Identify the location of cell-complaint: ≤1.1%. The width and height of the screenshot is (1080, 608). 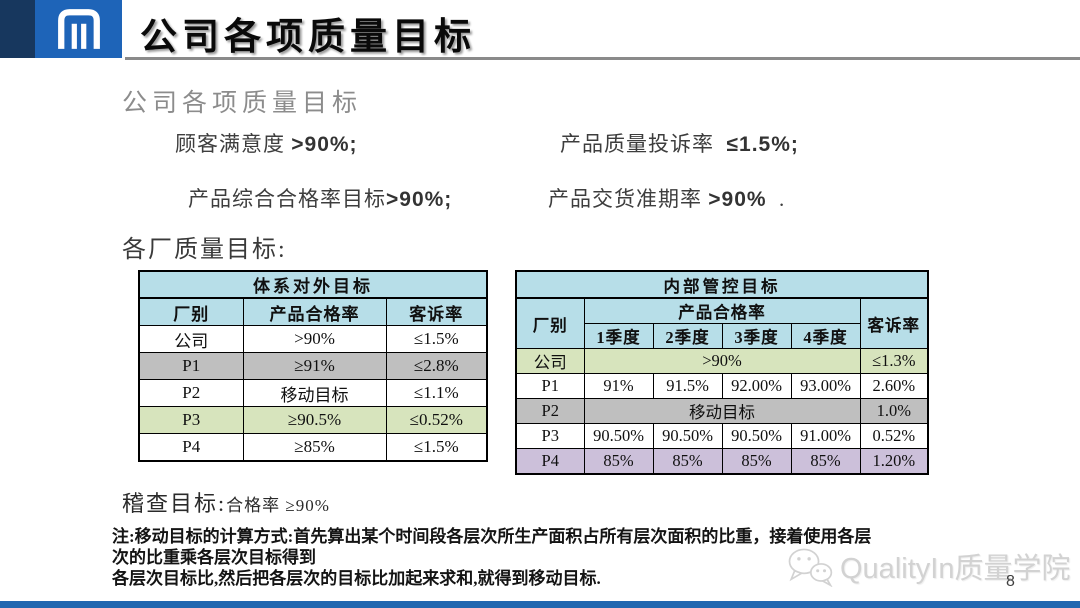
(436, 393).